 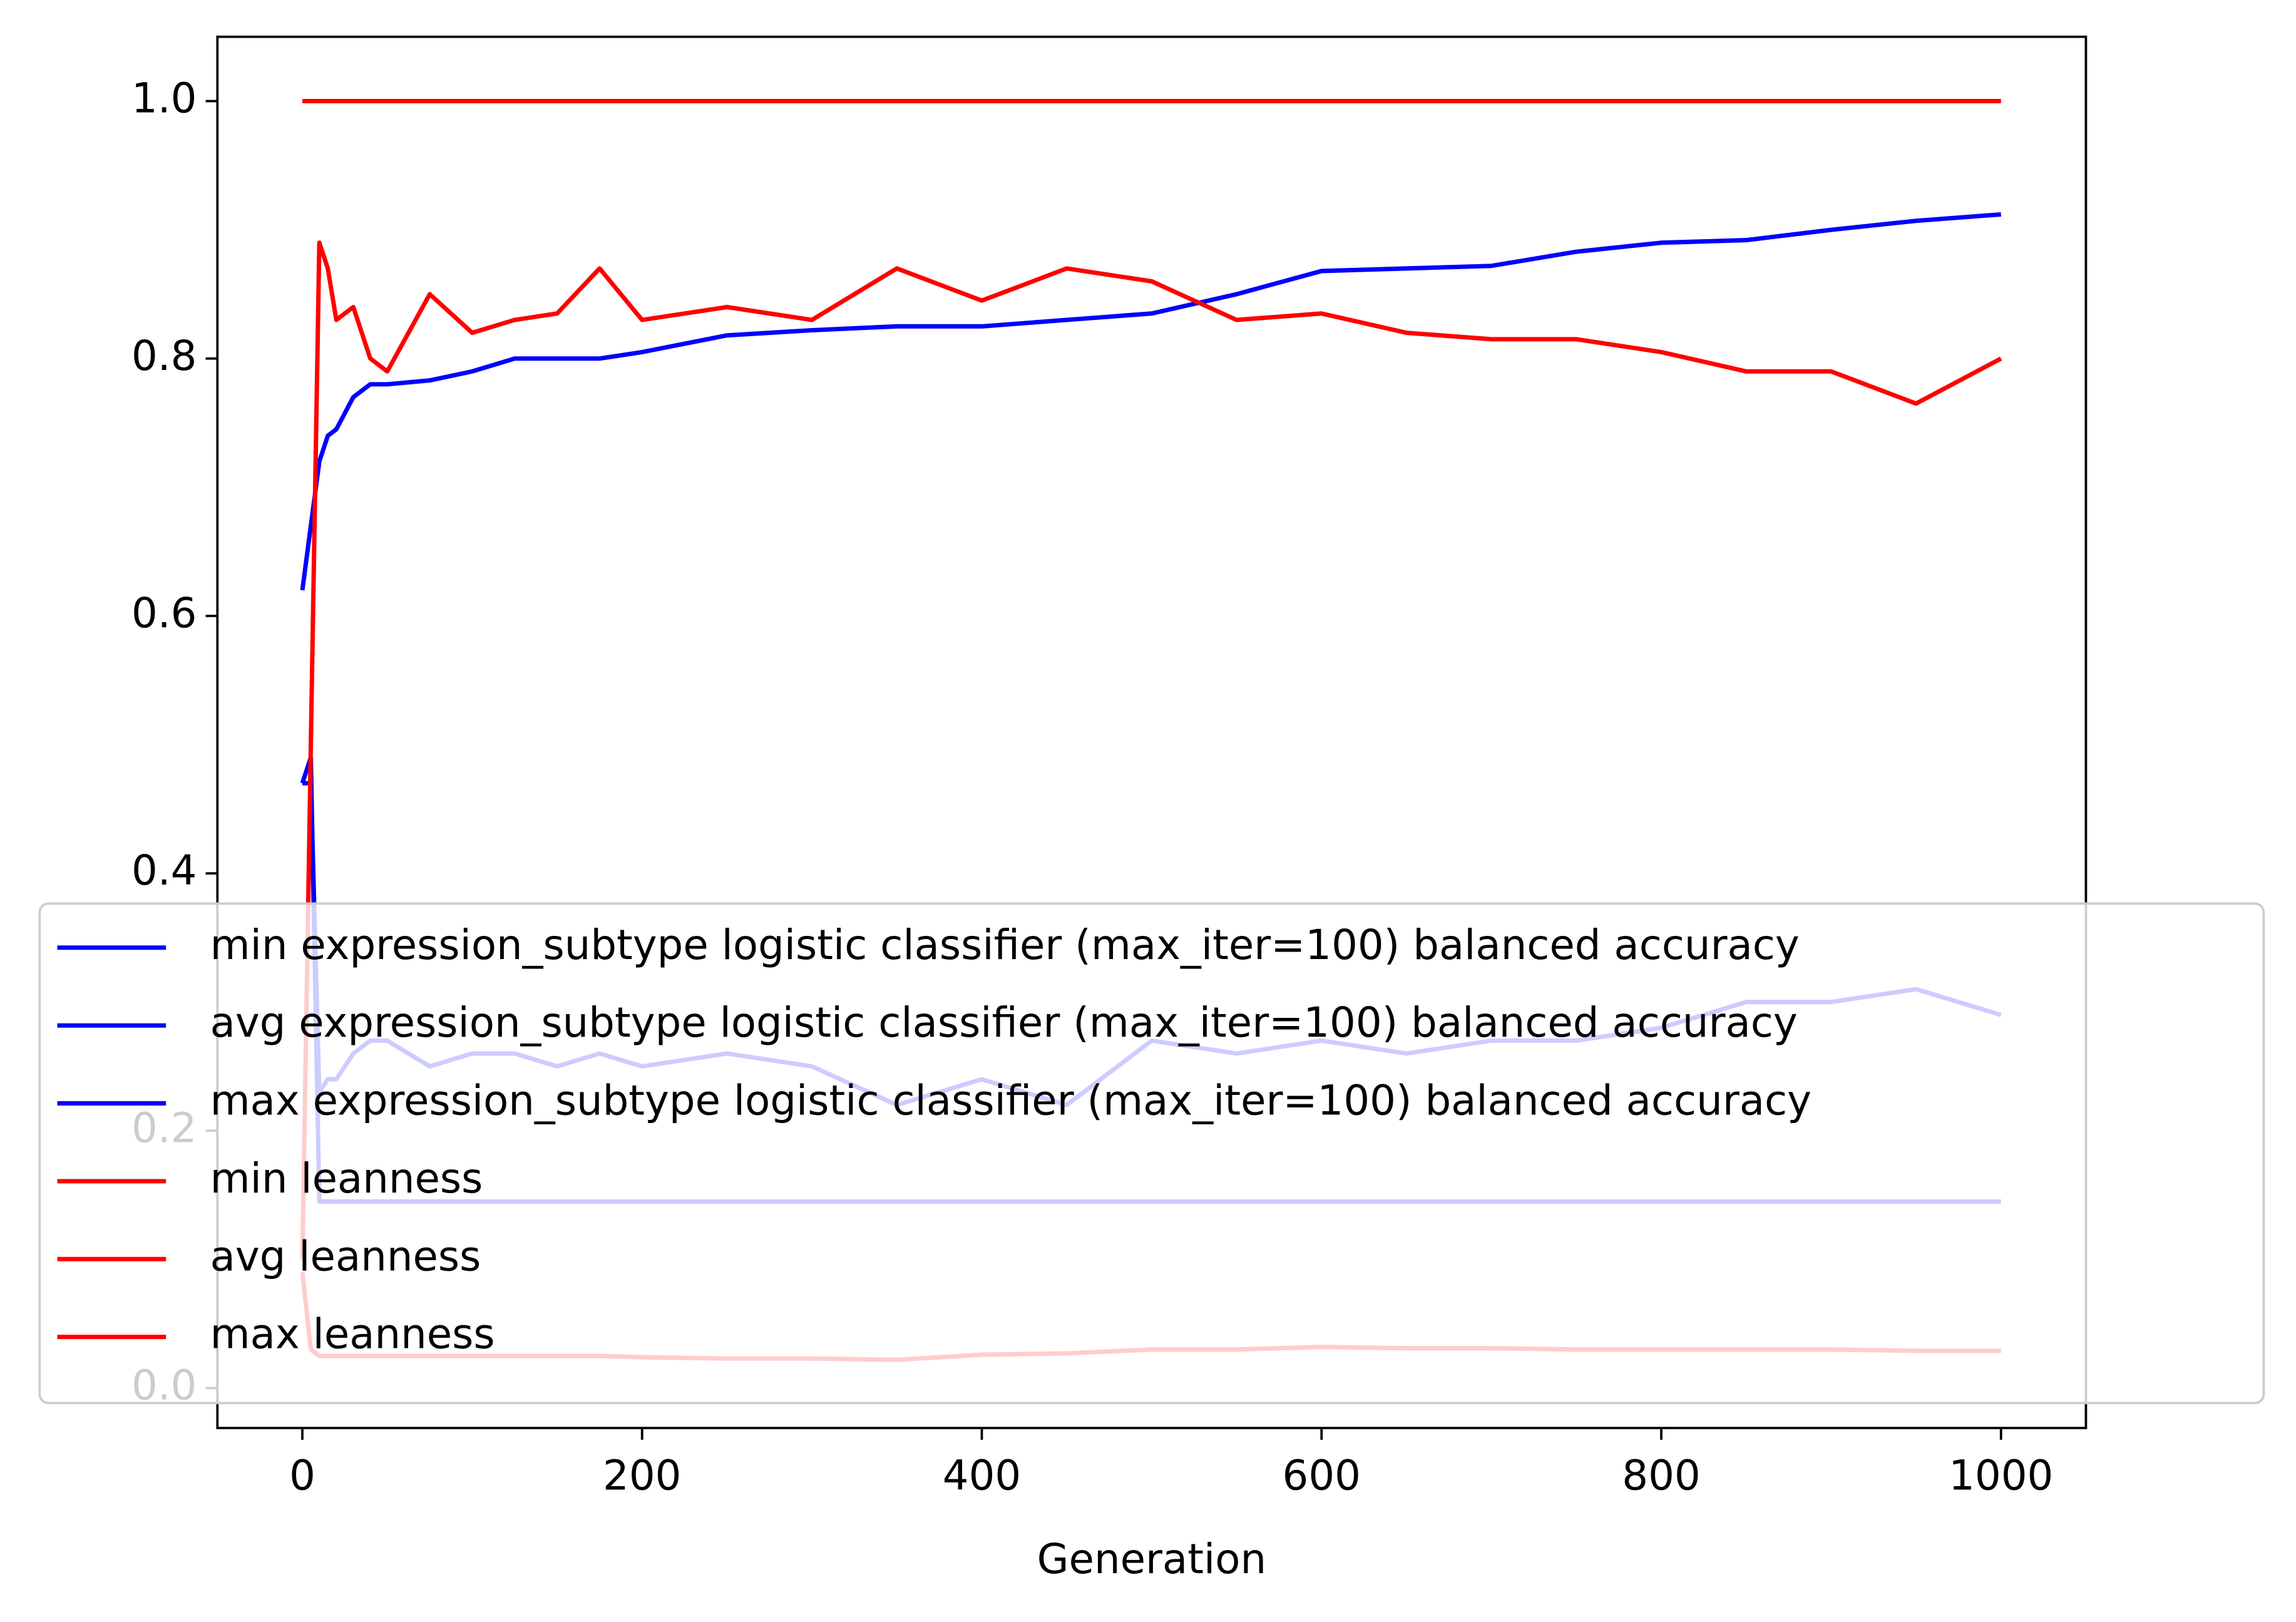 What do you see at coordinates (1661, 1476) in the screenshot?
I see `x-tick-label: 800` at bounding box center [1661, 1476].